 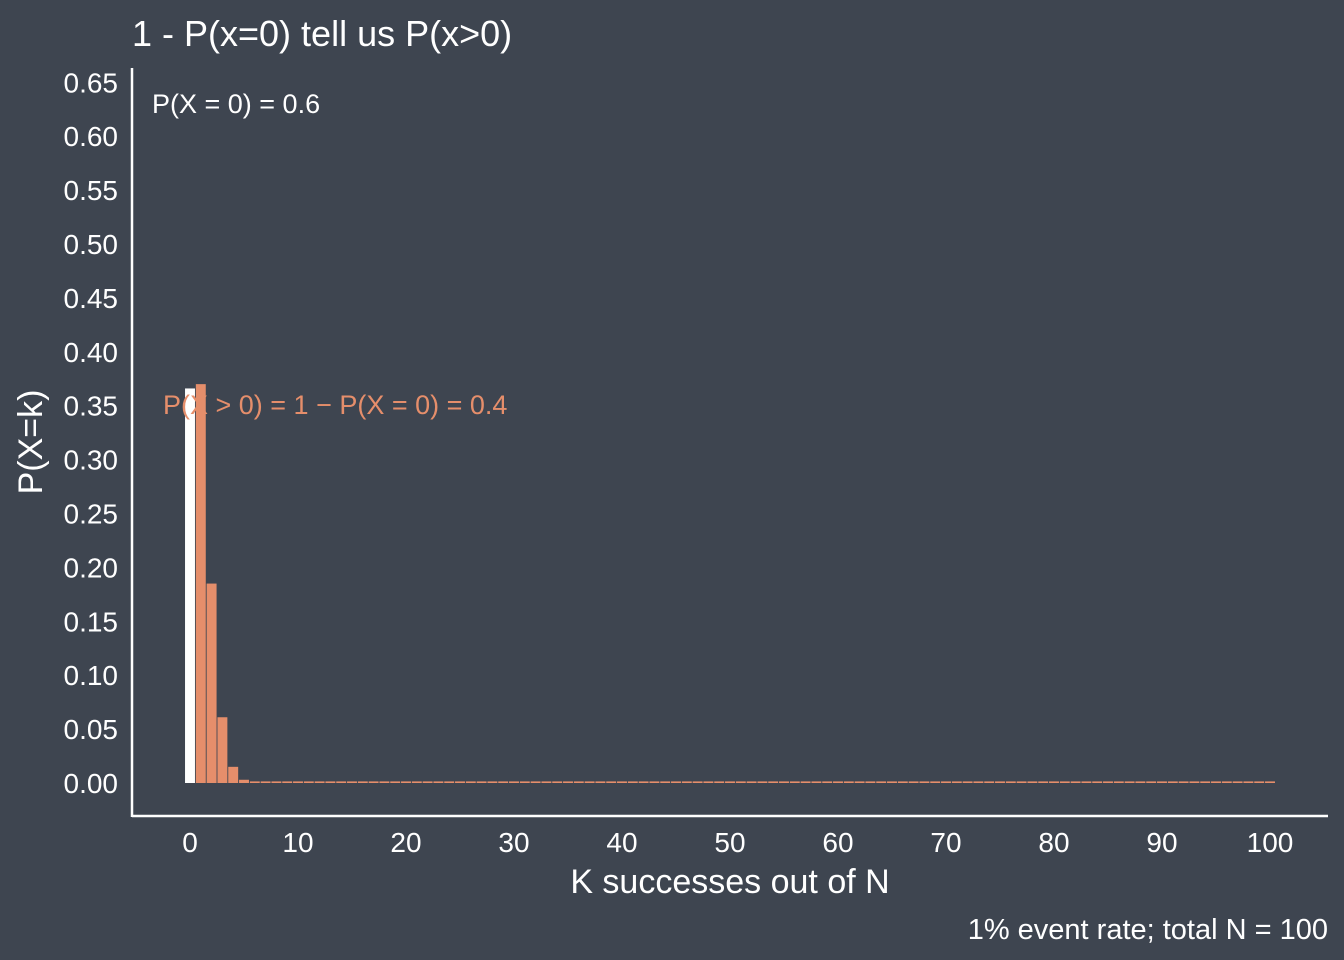 What do you see at coordinates (1270, 842) in the screenshot?
I see `x-tick-label: 100` at bounding box center [1270, 842].